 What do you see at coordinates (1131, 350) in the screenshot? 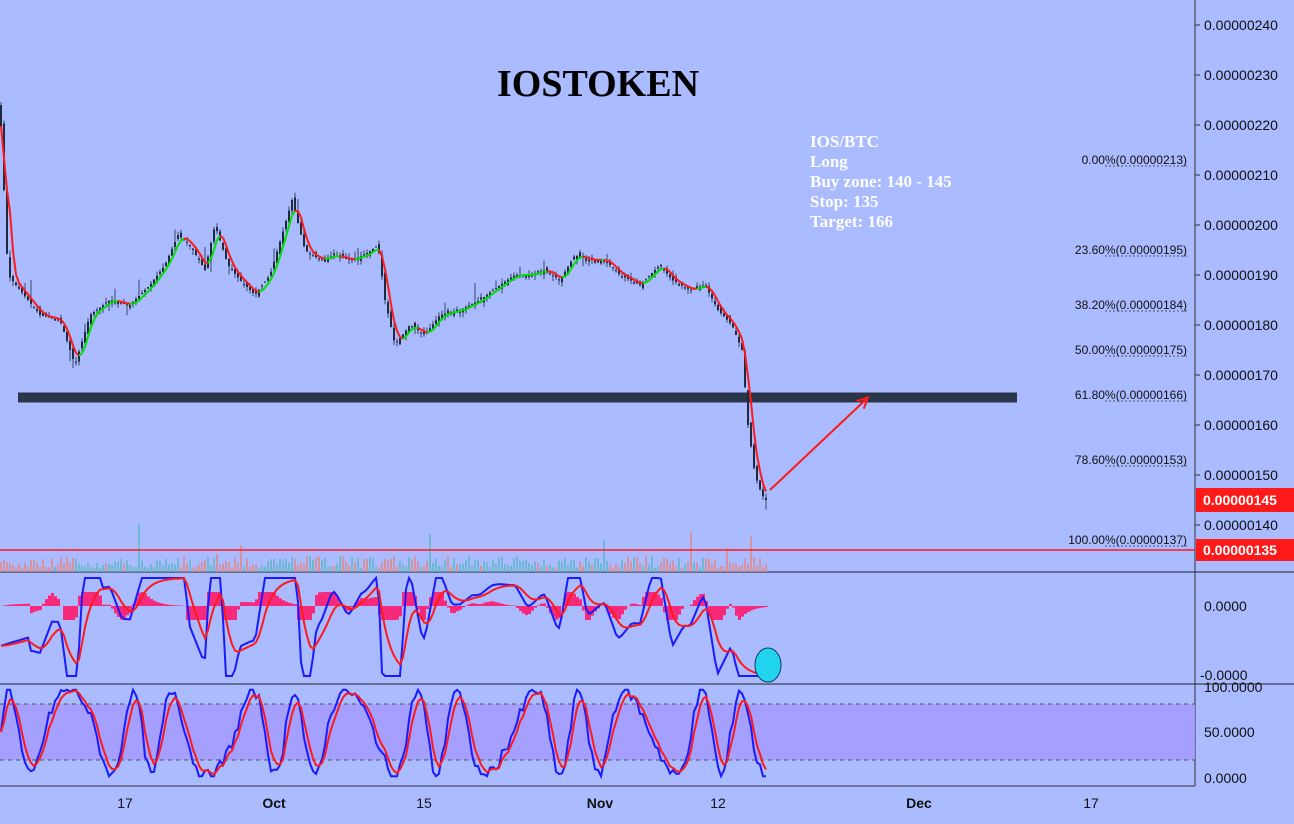
I see `fib-level-label: 50.00%(0.00000175)` at bounding box center [1131, 350].